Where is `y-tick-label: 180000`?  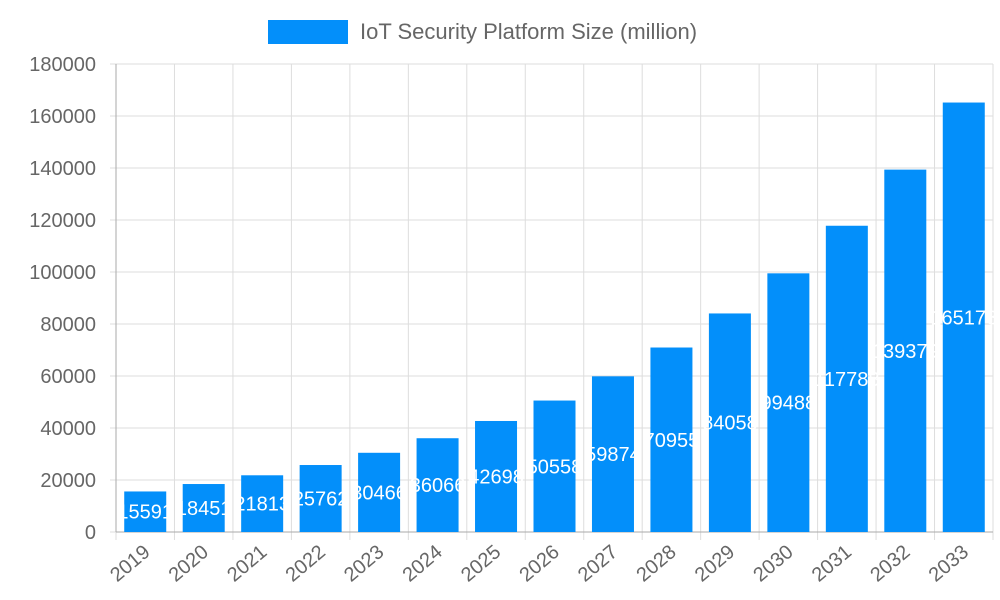 y-tick-label: 180000 is located at coordinates (62, 65).